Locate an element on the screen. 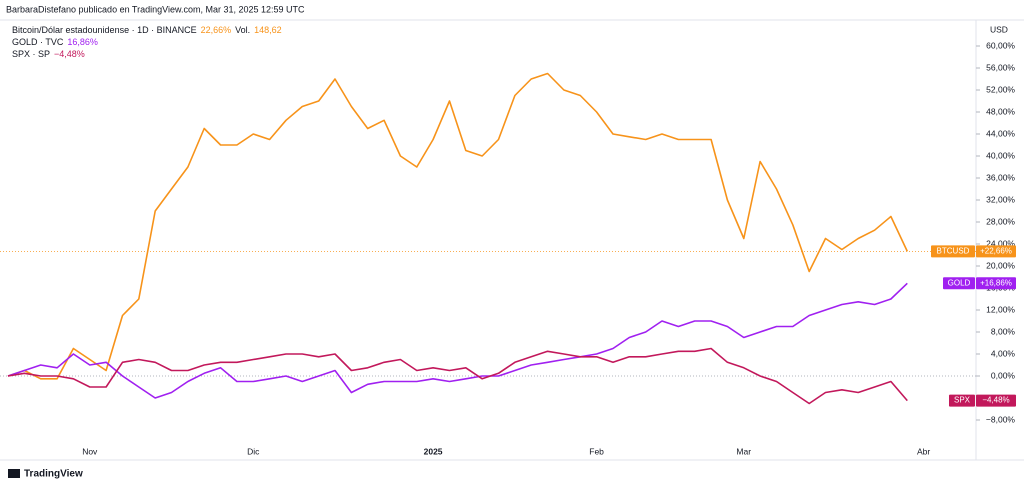 The width and height of the screenshot is (1024, 486). y-tick-label: 8,00% is located at coordinates (1003, 331).